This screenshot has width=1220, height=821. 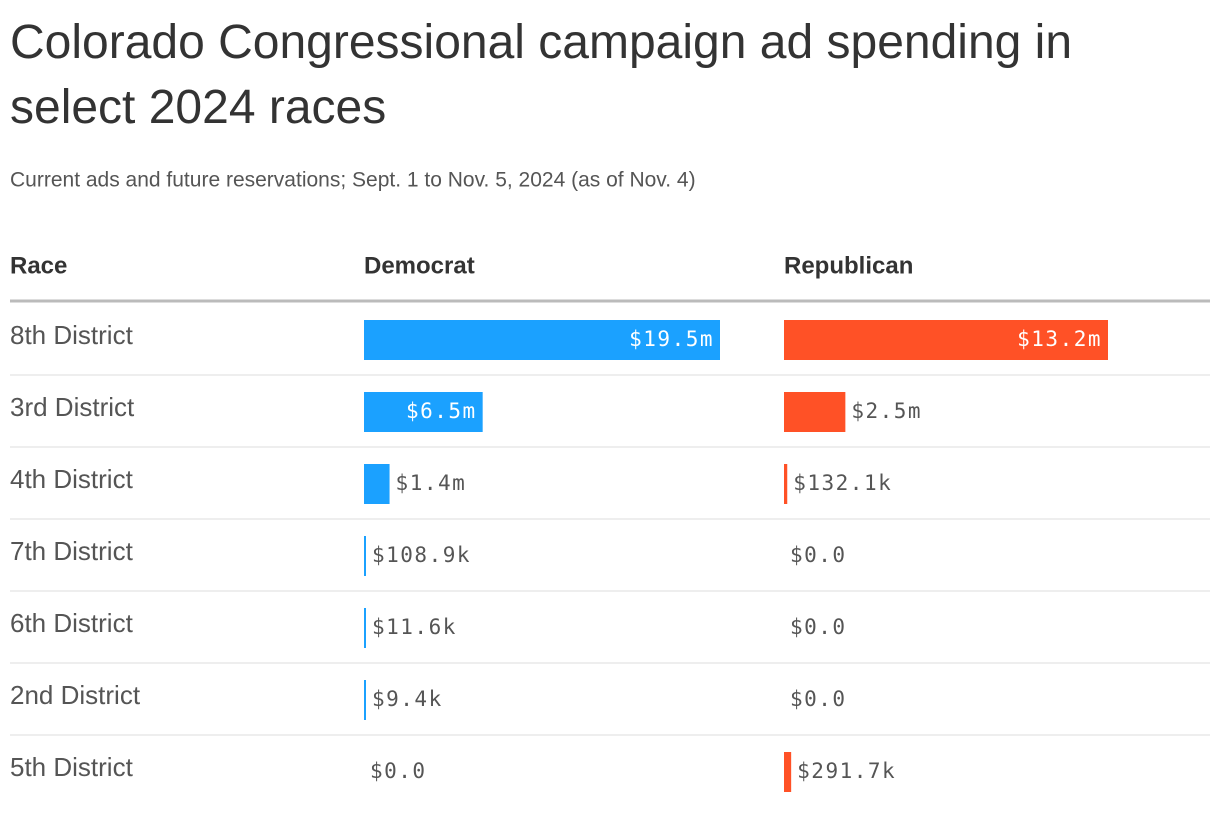 What do you see at coordinates (421, 555) in the screenshot?
I see `value-label: $108.9k` at bounding box center [421, 555].